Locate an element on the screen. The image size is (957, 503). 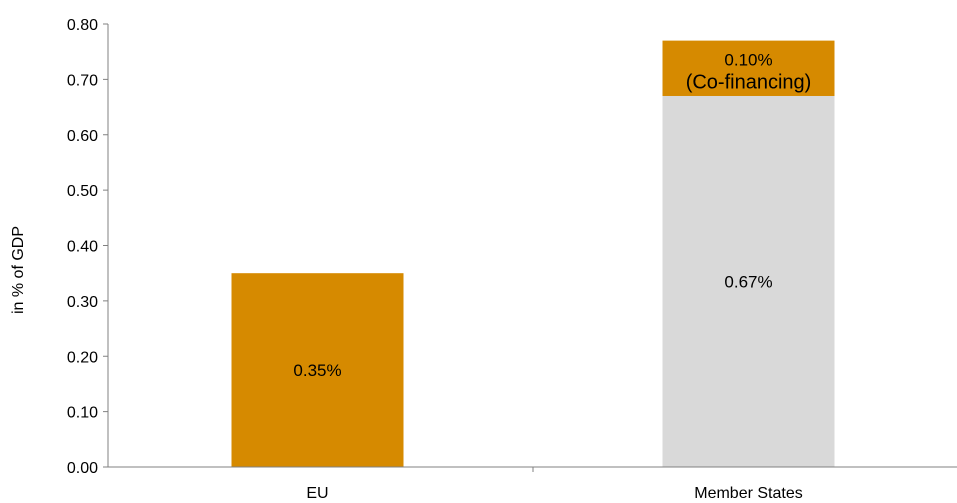
y-tick-label: 0.70 is located at coordinates (82, 80).